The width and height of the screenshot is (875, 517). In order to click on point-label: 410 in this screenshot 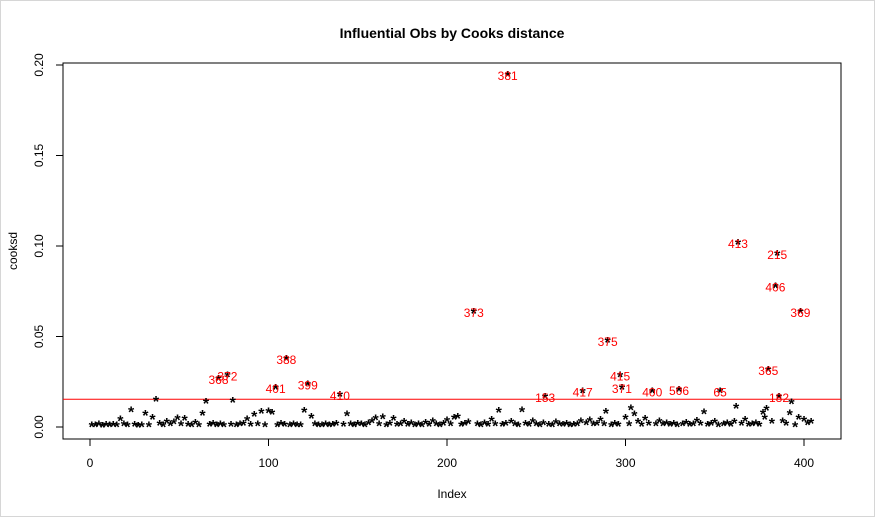, I will do `click(340, 396)`.